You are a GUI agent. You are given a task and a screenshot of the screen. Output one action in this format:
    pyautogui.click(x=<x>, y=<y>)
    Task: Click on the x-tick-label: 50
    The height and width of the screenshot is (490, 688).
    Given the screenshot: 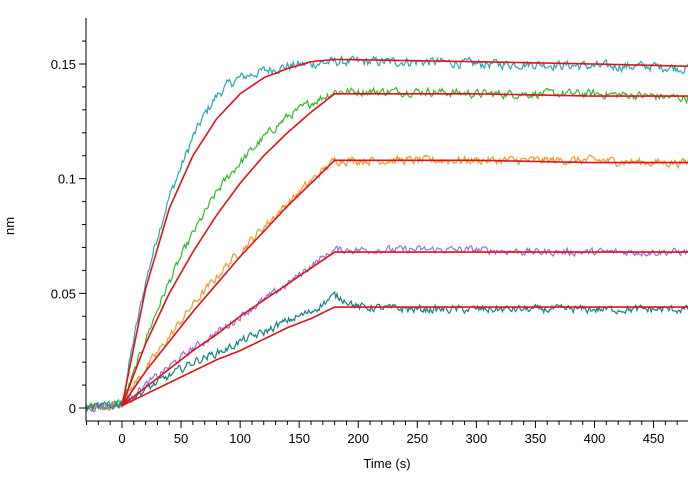 What is the action you would take?
    pyautogui.click(x=181, y=438)
    